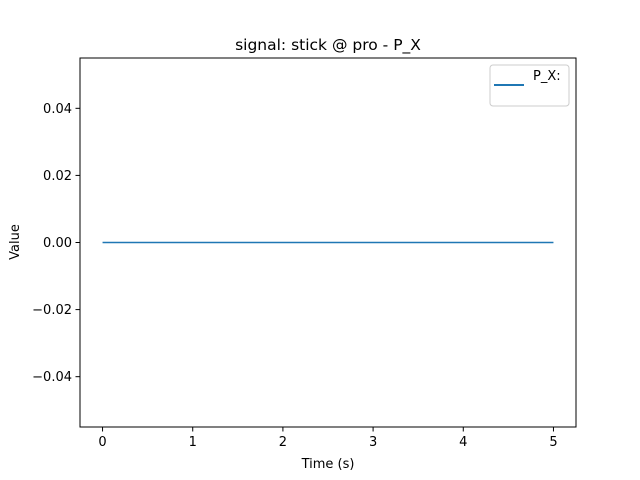 This screenshot has height=480, width=640. What do you see at coordinates (463, 442) in the screenshot?
I see `x-tick-label: 4` at bounding box center [463, 442].